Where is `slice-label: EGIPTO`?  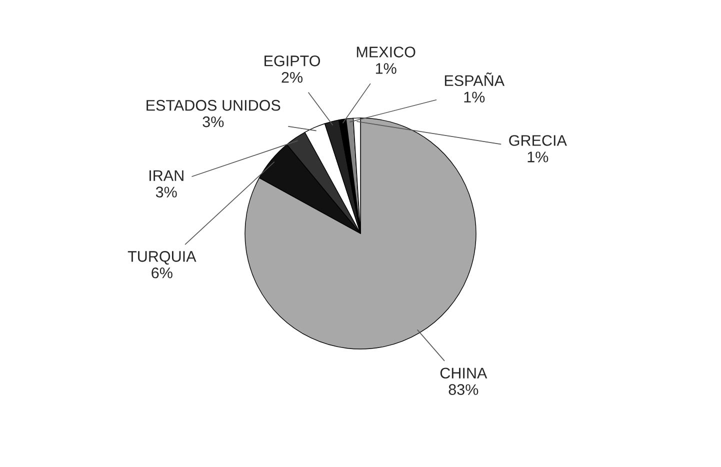 slice-label: EGIPTO is located at coordinates (292, 61).